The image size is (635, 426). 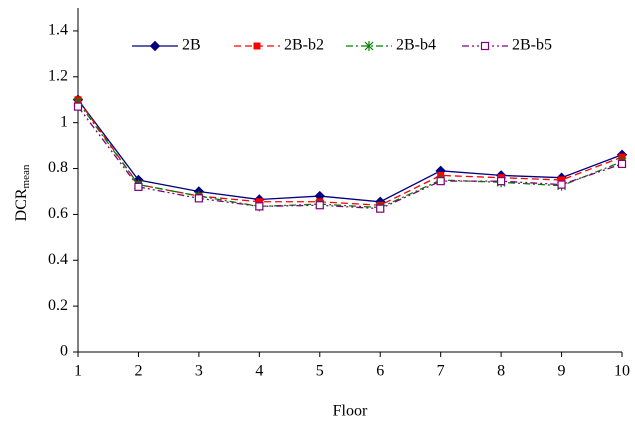 I want to click on x-tick-label: 8, so click(x=501, y=371).